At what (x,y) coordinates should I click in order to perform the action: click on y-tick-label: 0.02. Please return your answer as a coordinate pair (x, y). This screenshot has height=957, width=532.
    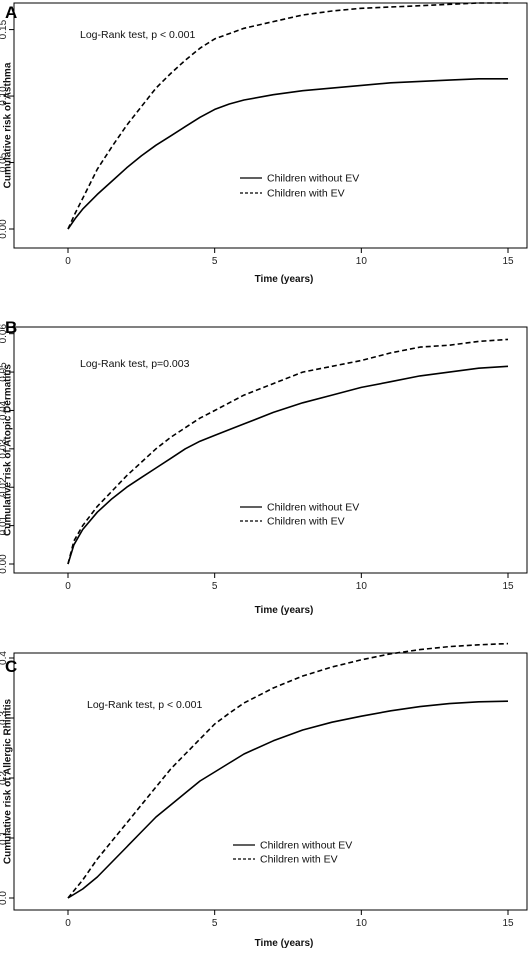
    Looking at the image, I should click on (4, 487).